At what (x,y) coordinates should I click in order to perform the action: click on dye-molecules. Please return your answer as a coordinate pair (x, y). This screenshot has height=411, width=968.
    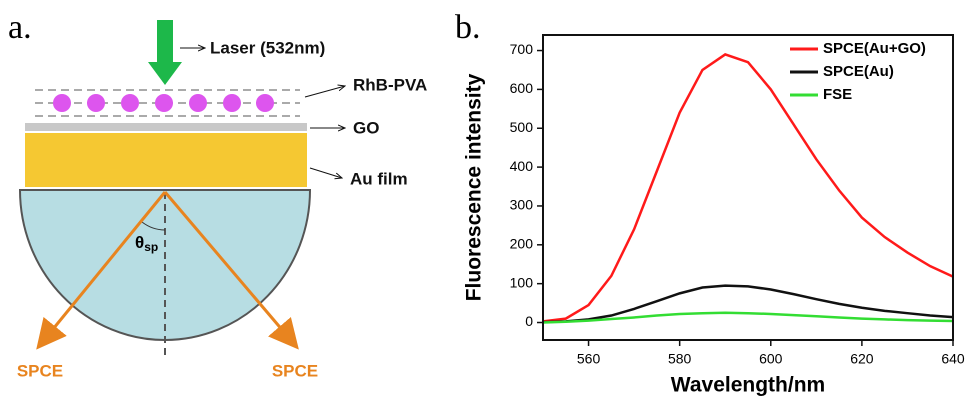
    Looking at the image, I should click on (163, 103).